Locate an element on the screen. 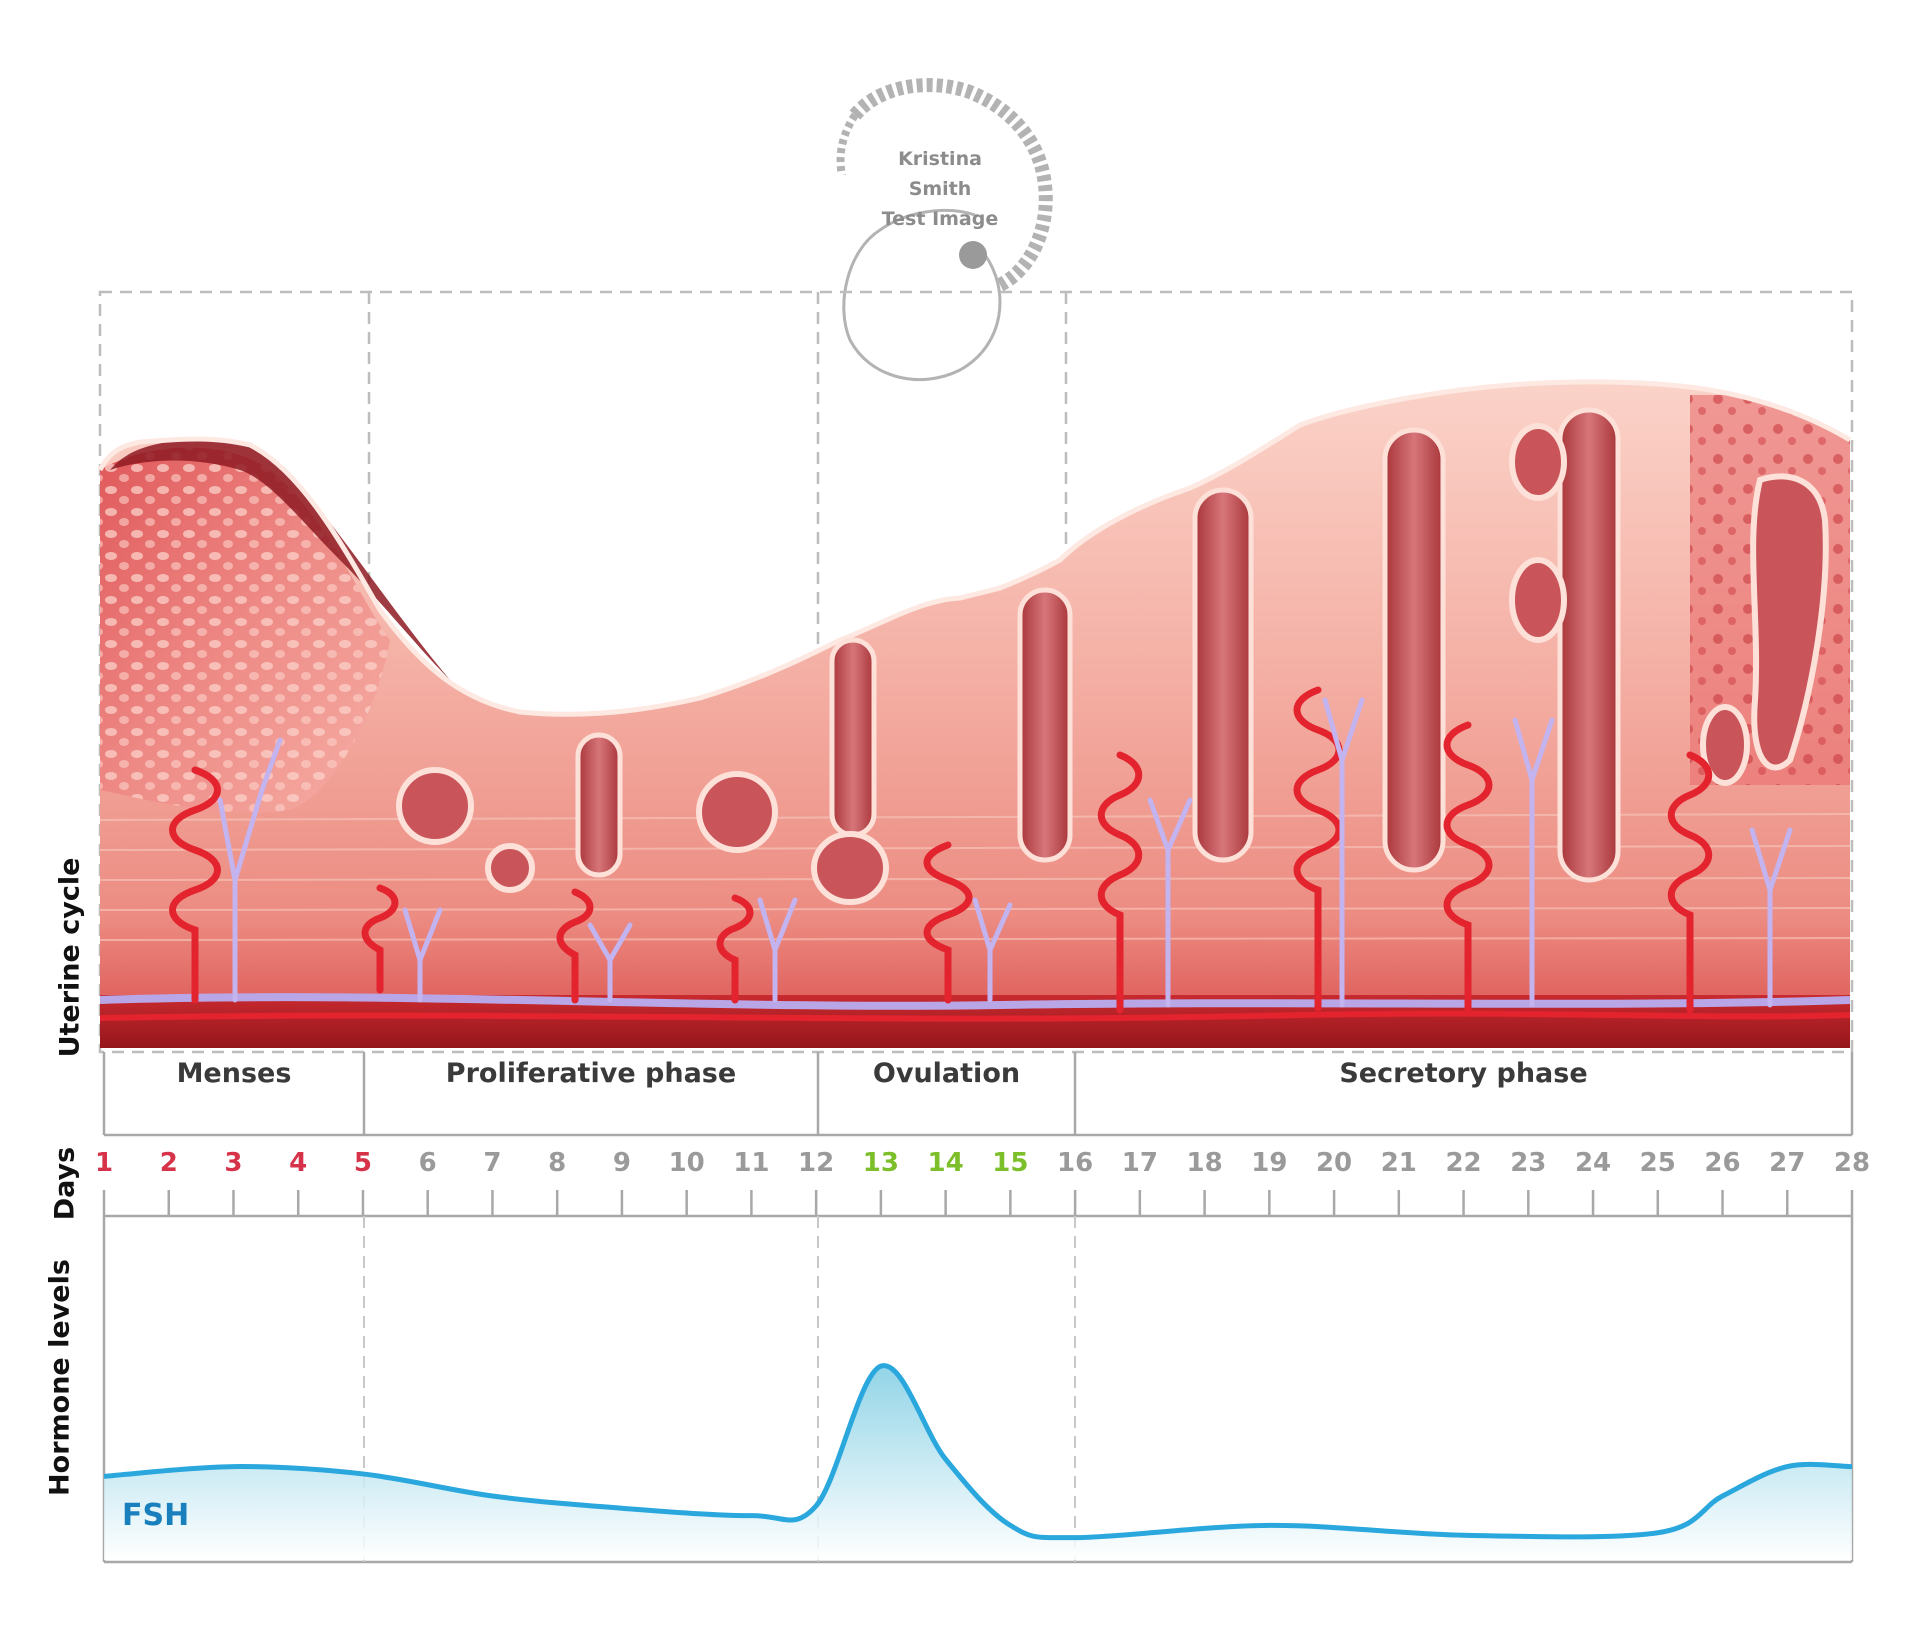  fsh-area is located at coordinates (978, 1462).